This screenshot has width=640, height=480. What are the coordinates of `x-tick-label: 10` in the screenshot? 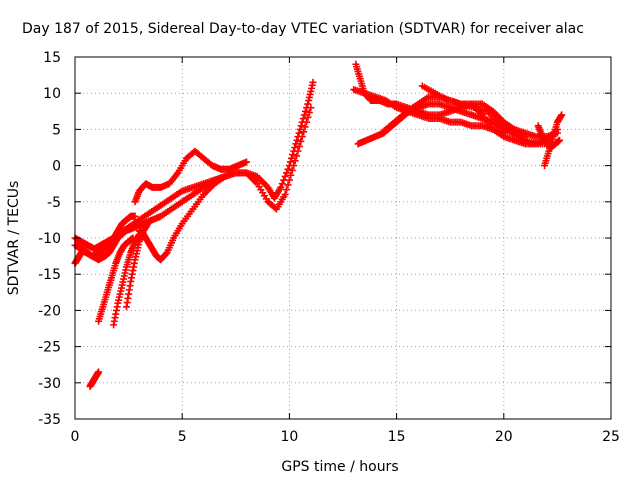 It's located at (289, 437).